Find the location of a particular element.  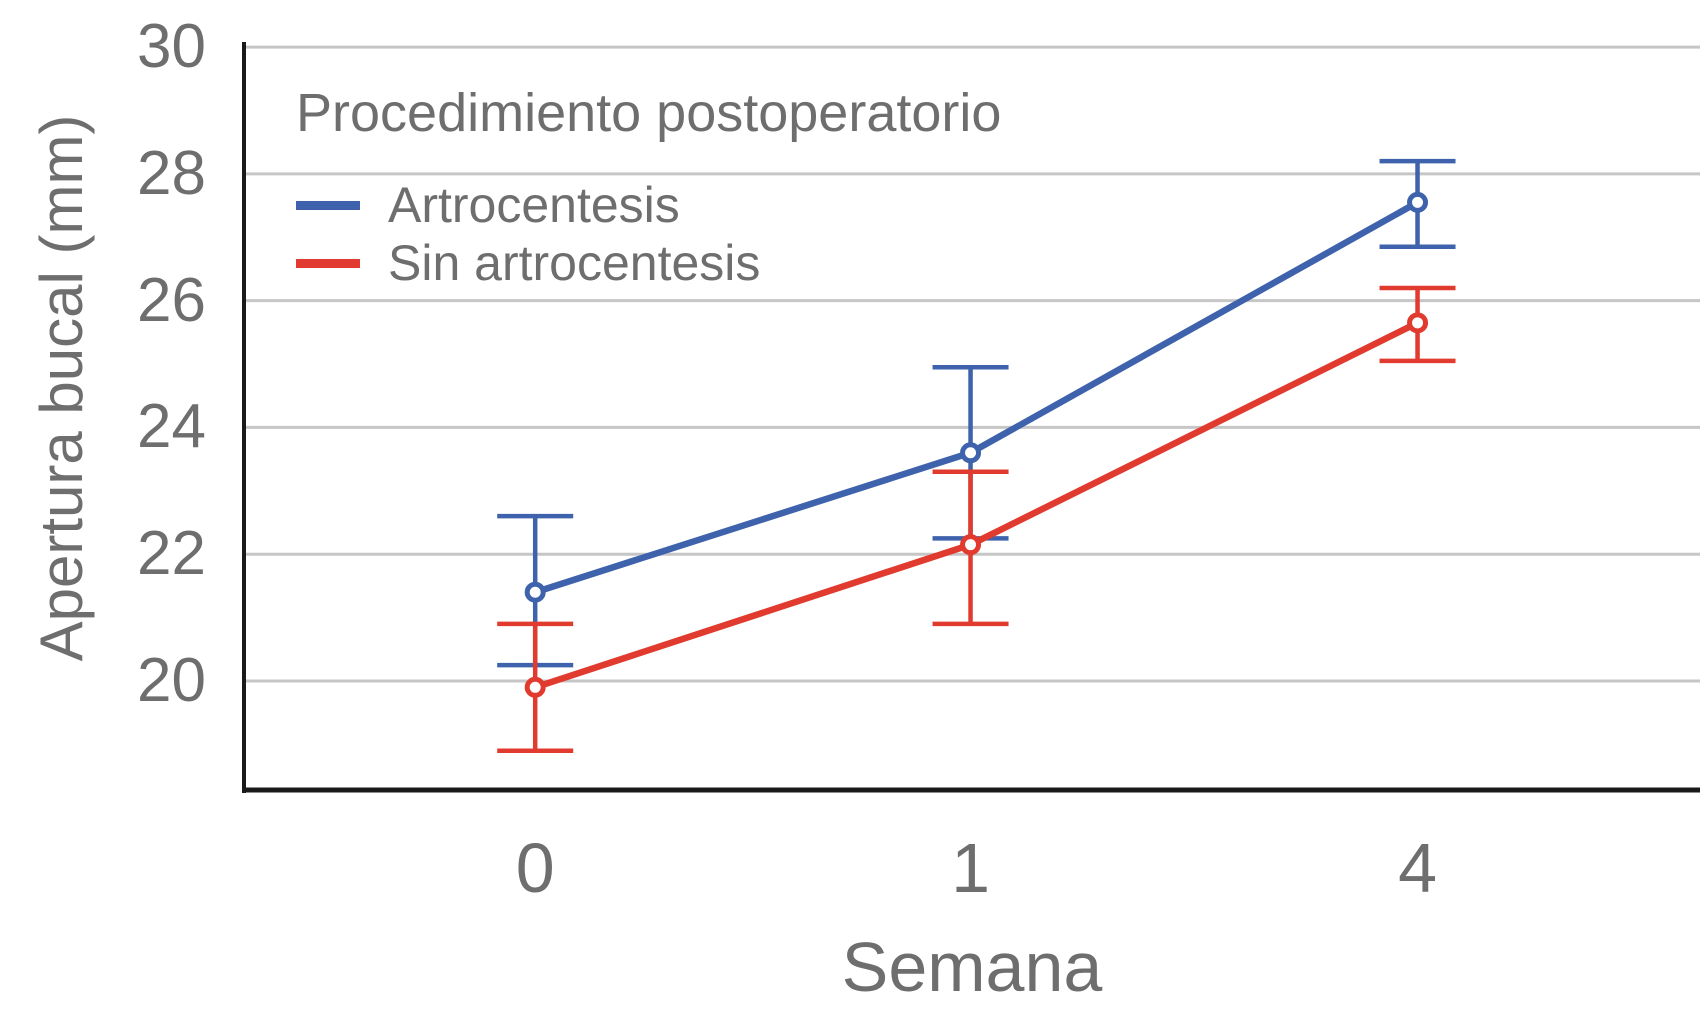

legend-title: Procedimiento postoperatorio is located at coordinates (649, 113).